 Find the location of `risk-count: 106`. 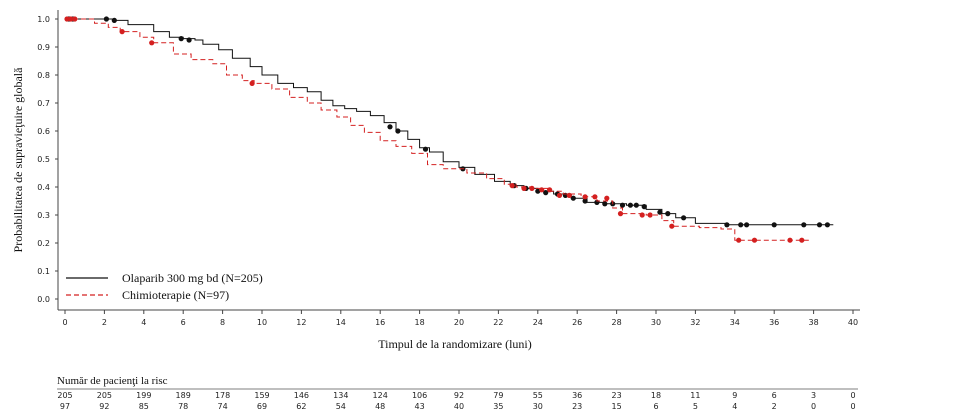

risk-count: 106 is located at coordinates (419, 395).